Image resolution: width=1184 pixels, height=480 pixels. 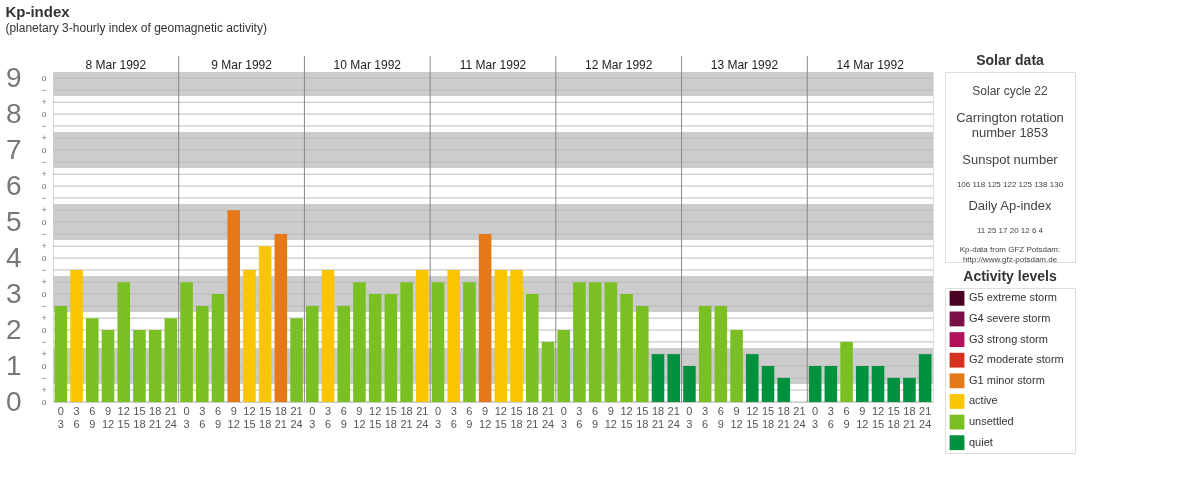 I want to click on text: 106 118 125 122 125 138 130, so click(x=1010, y=184).